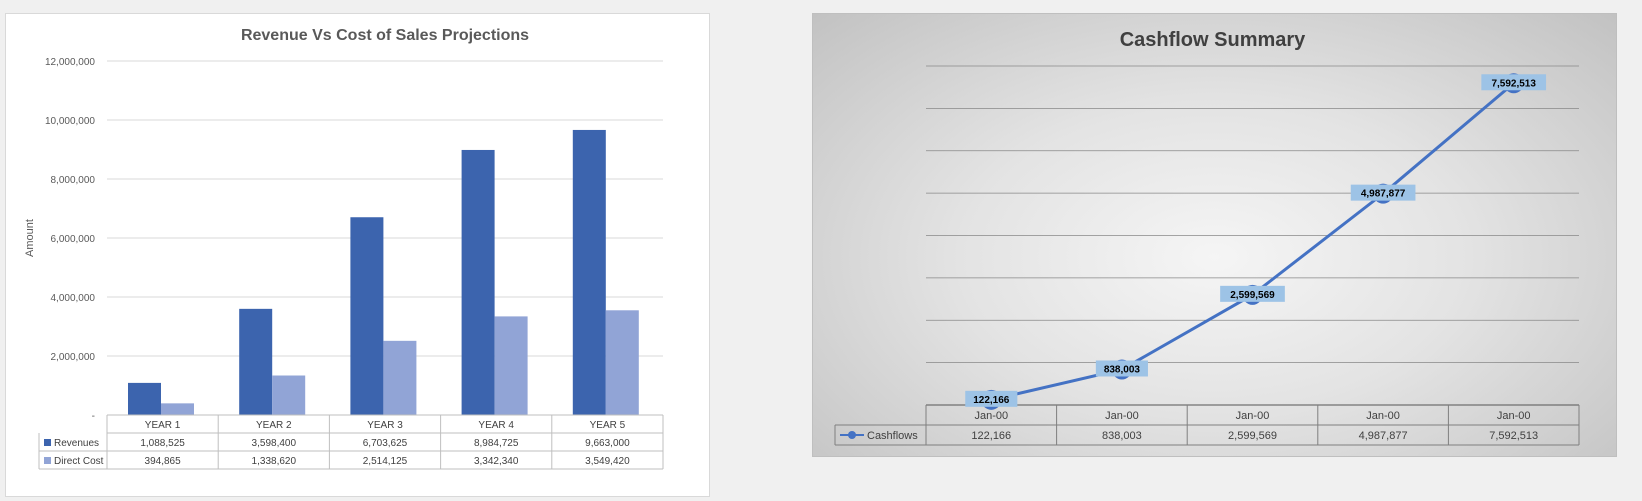  I want to click on y-tick-label: 2,000,000, so click(73, 357).